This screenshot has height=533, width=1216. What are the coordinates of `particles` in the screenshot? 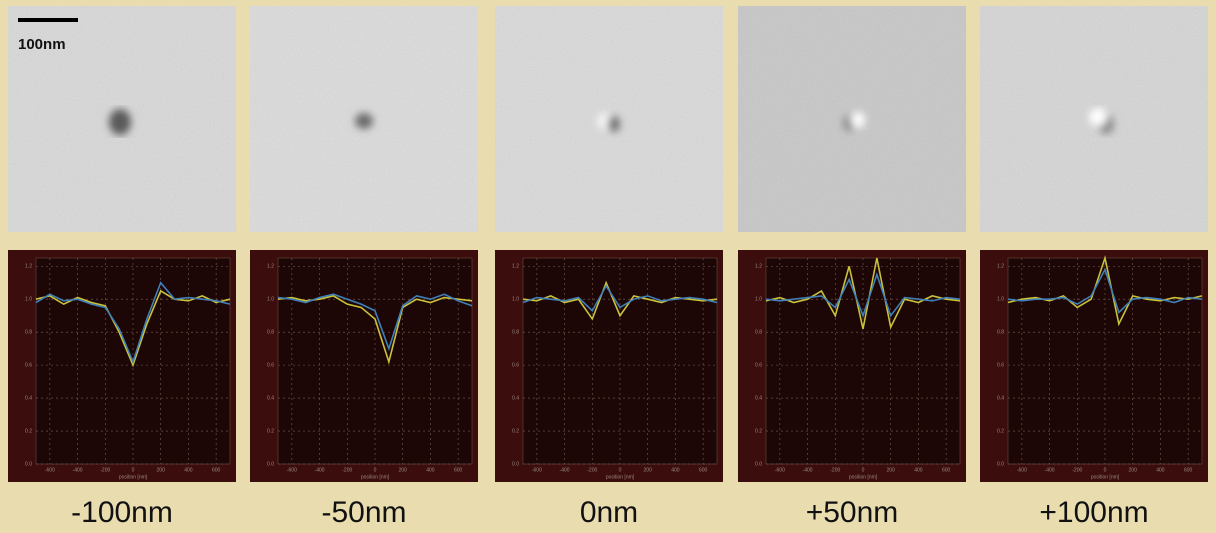 It's located at (611, 121).